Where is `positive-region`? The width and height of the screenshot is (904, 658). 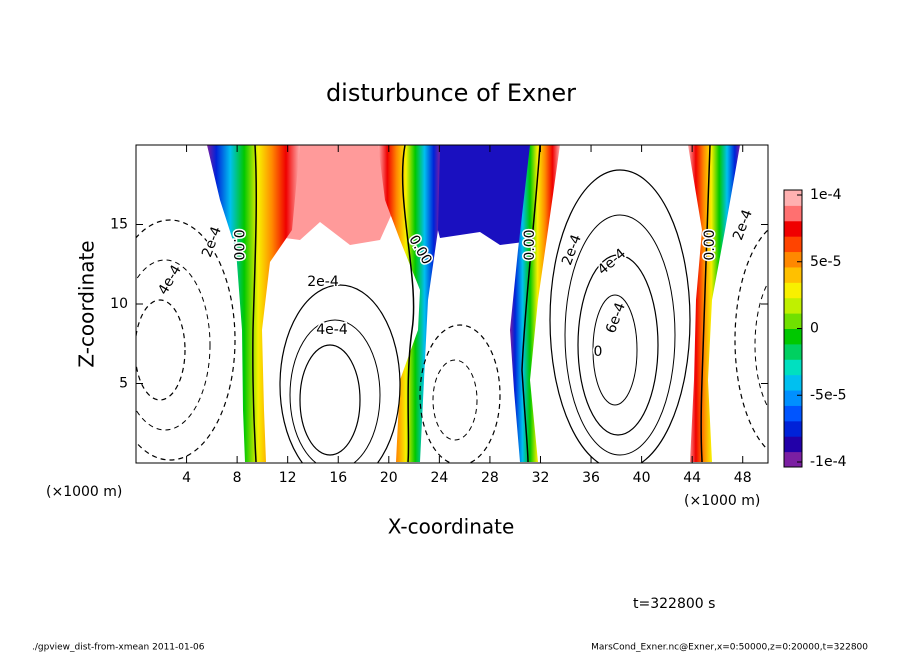
positive-region is located at coordinates (334, 195).